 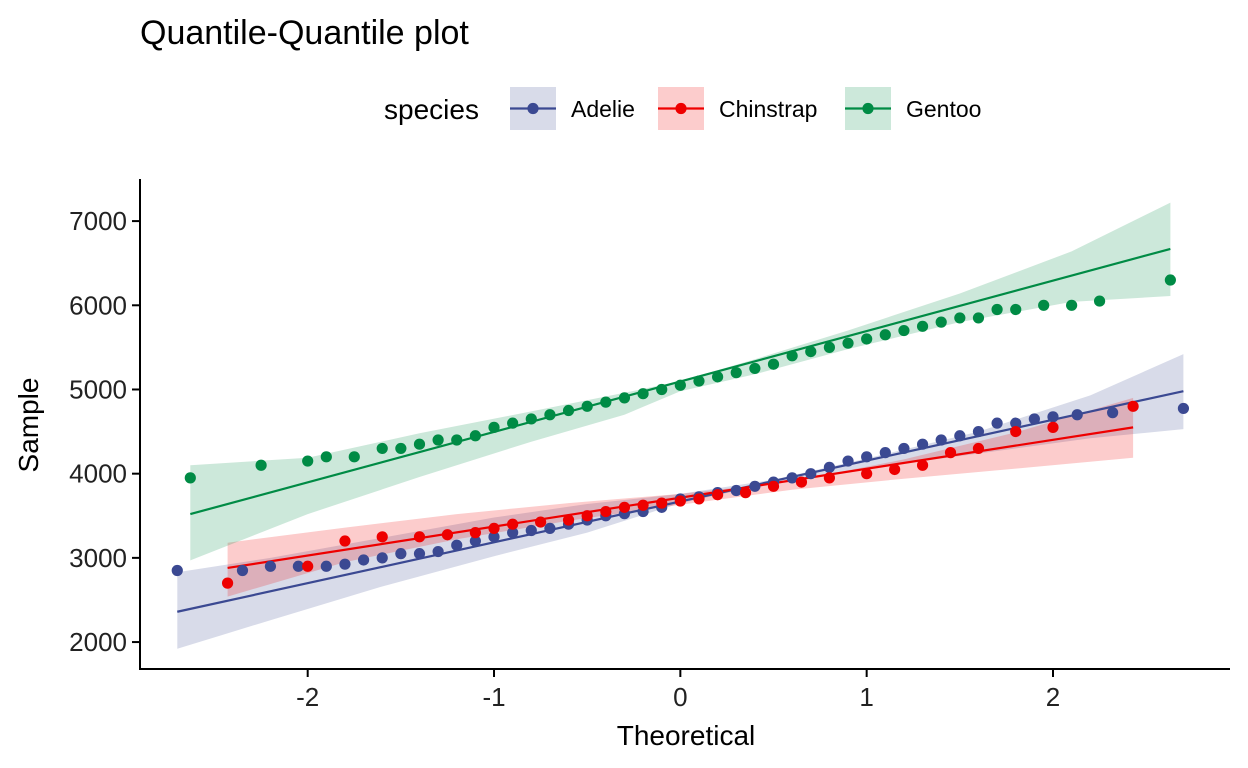 I want to click on y-tick-label: 5000, so click(x=98, y=389).